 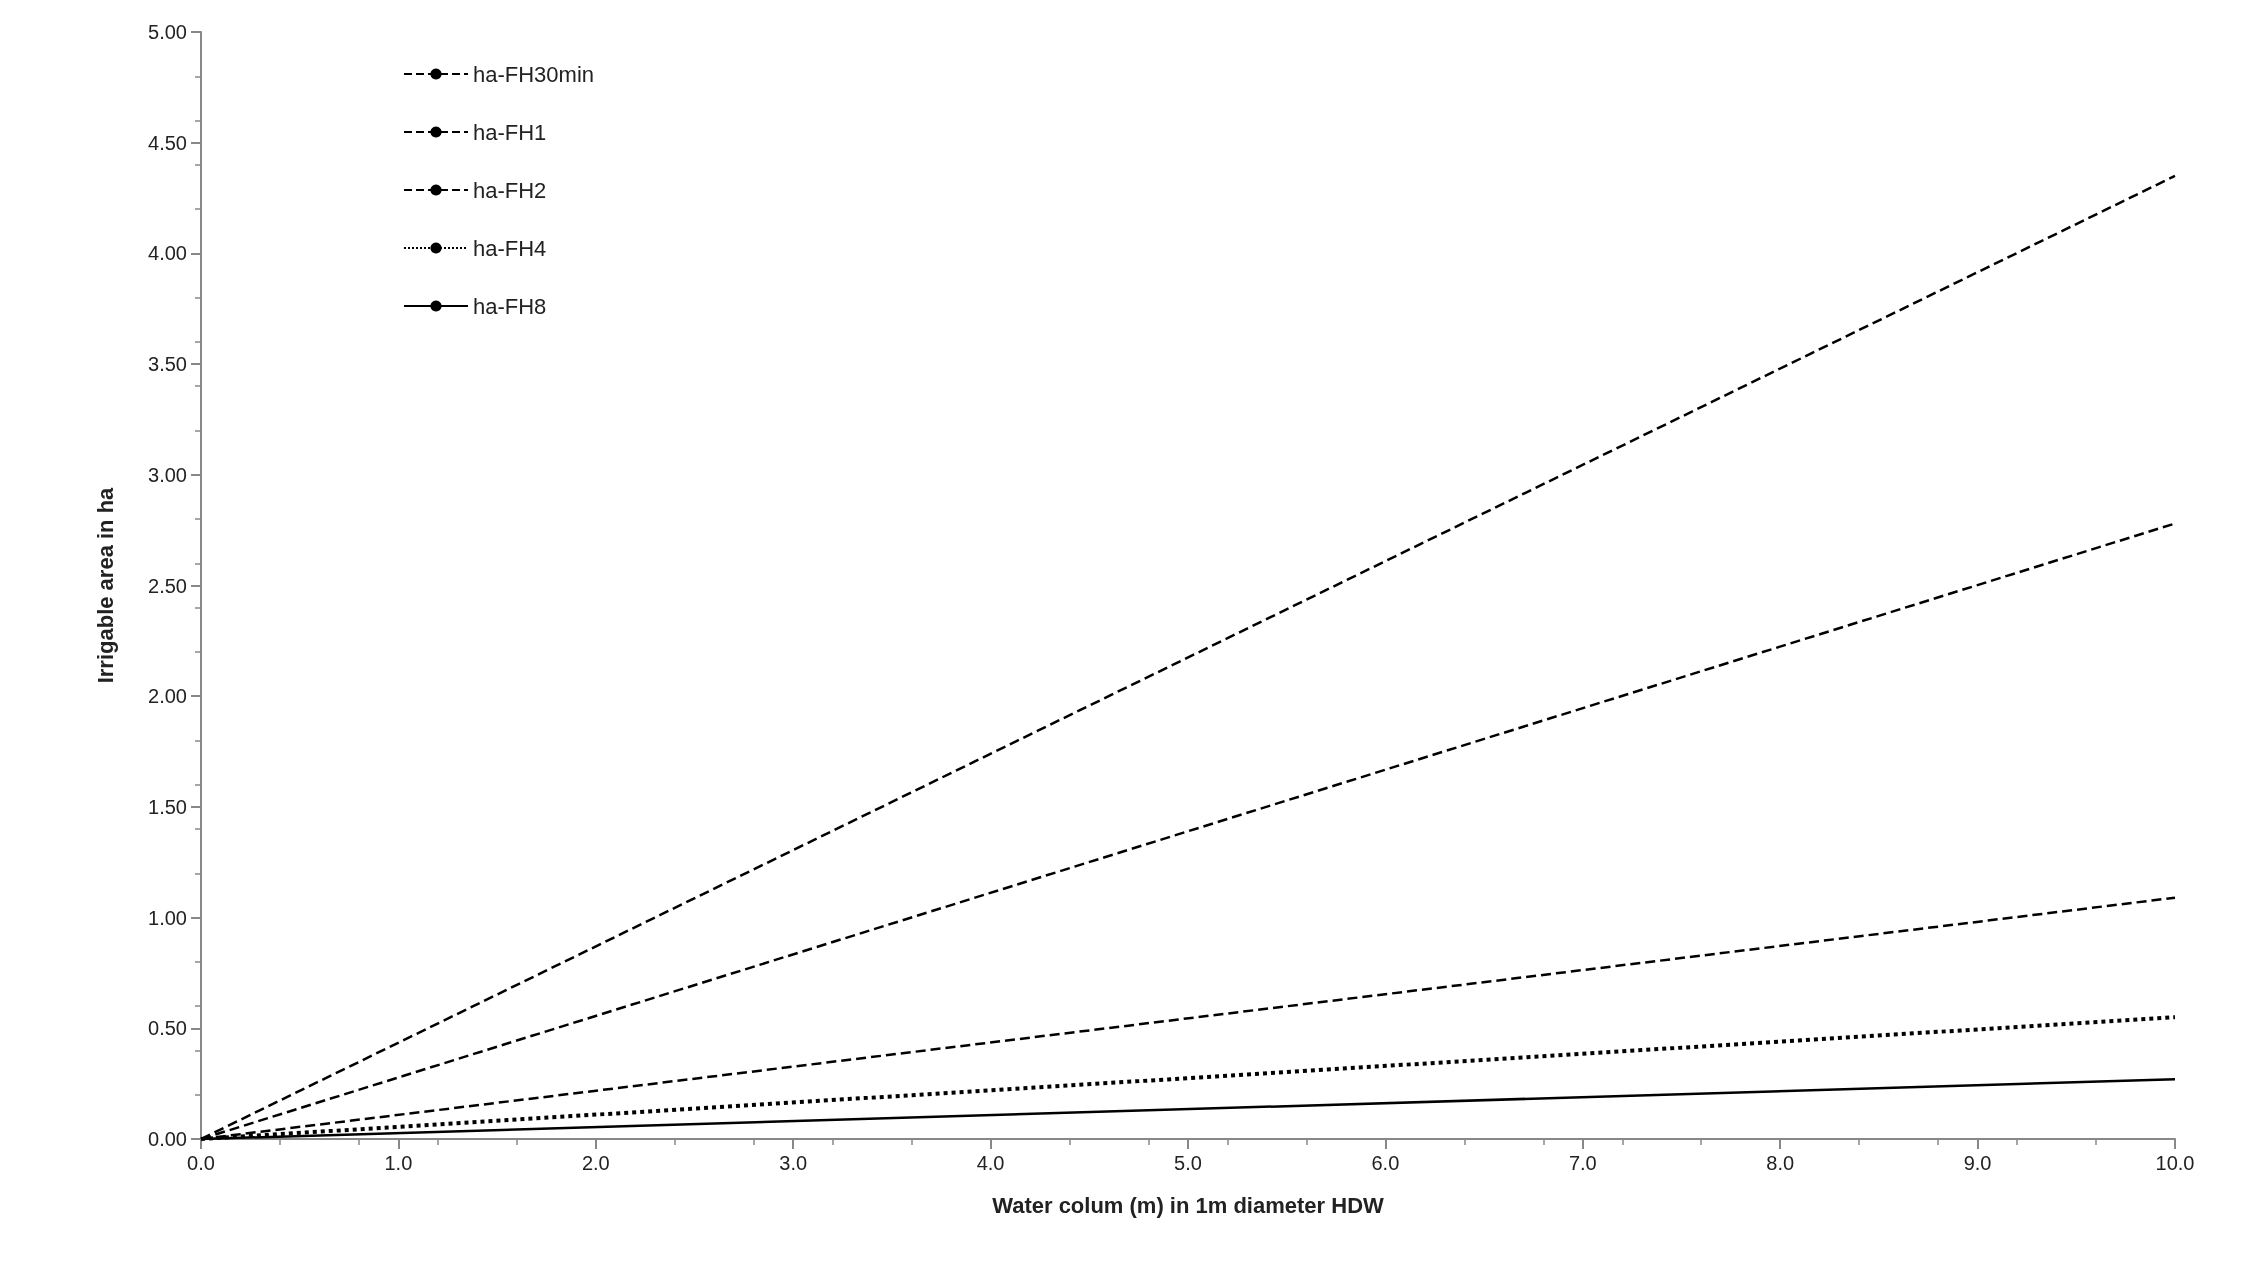 What do you see at coordinates (167, 1028) in the screenshot?
I see `y-tick-label: 0.50` at bounding box center [167, 1028].